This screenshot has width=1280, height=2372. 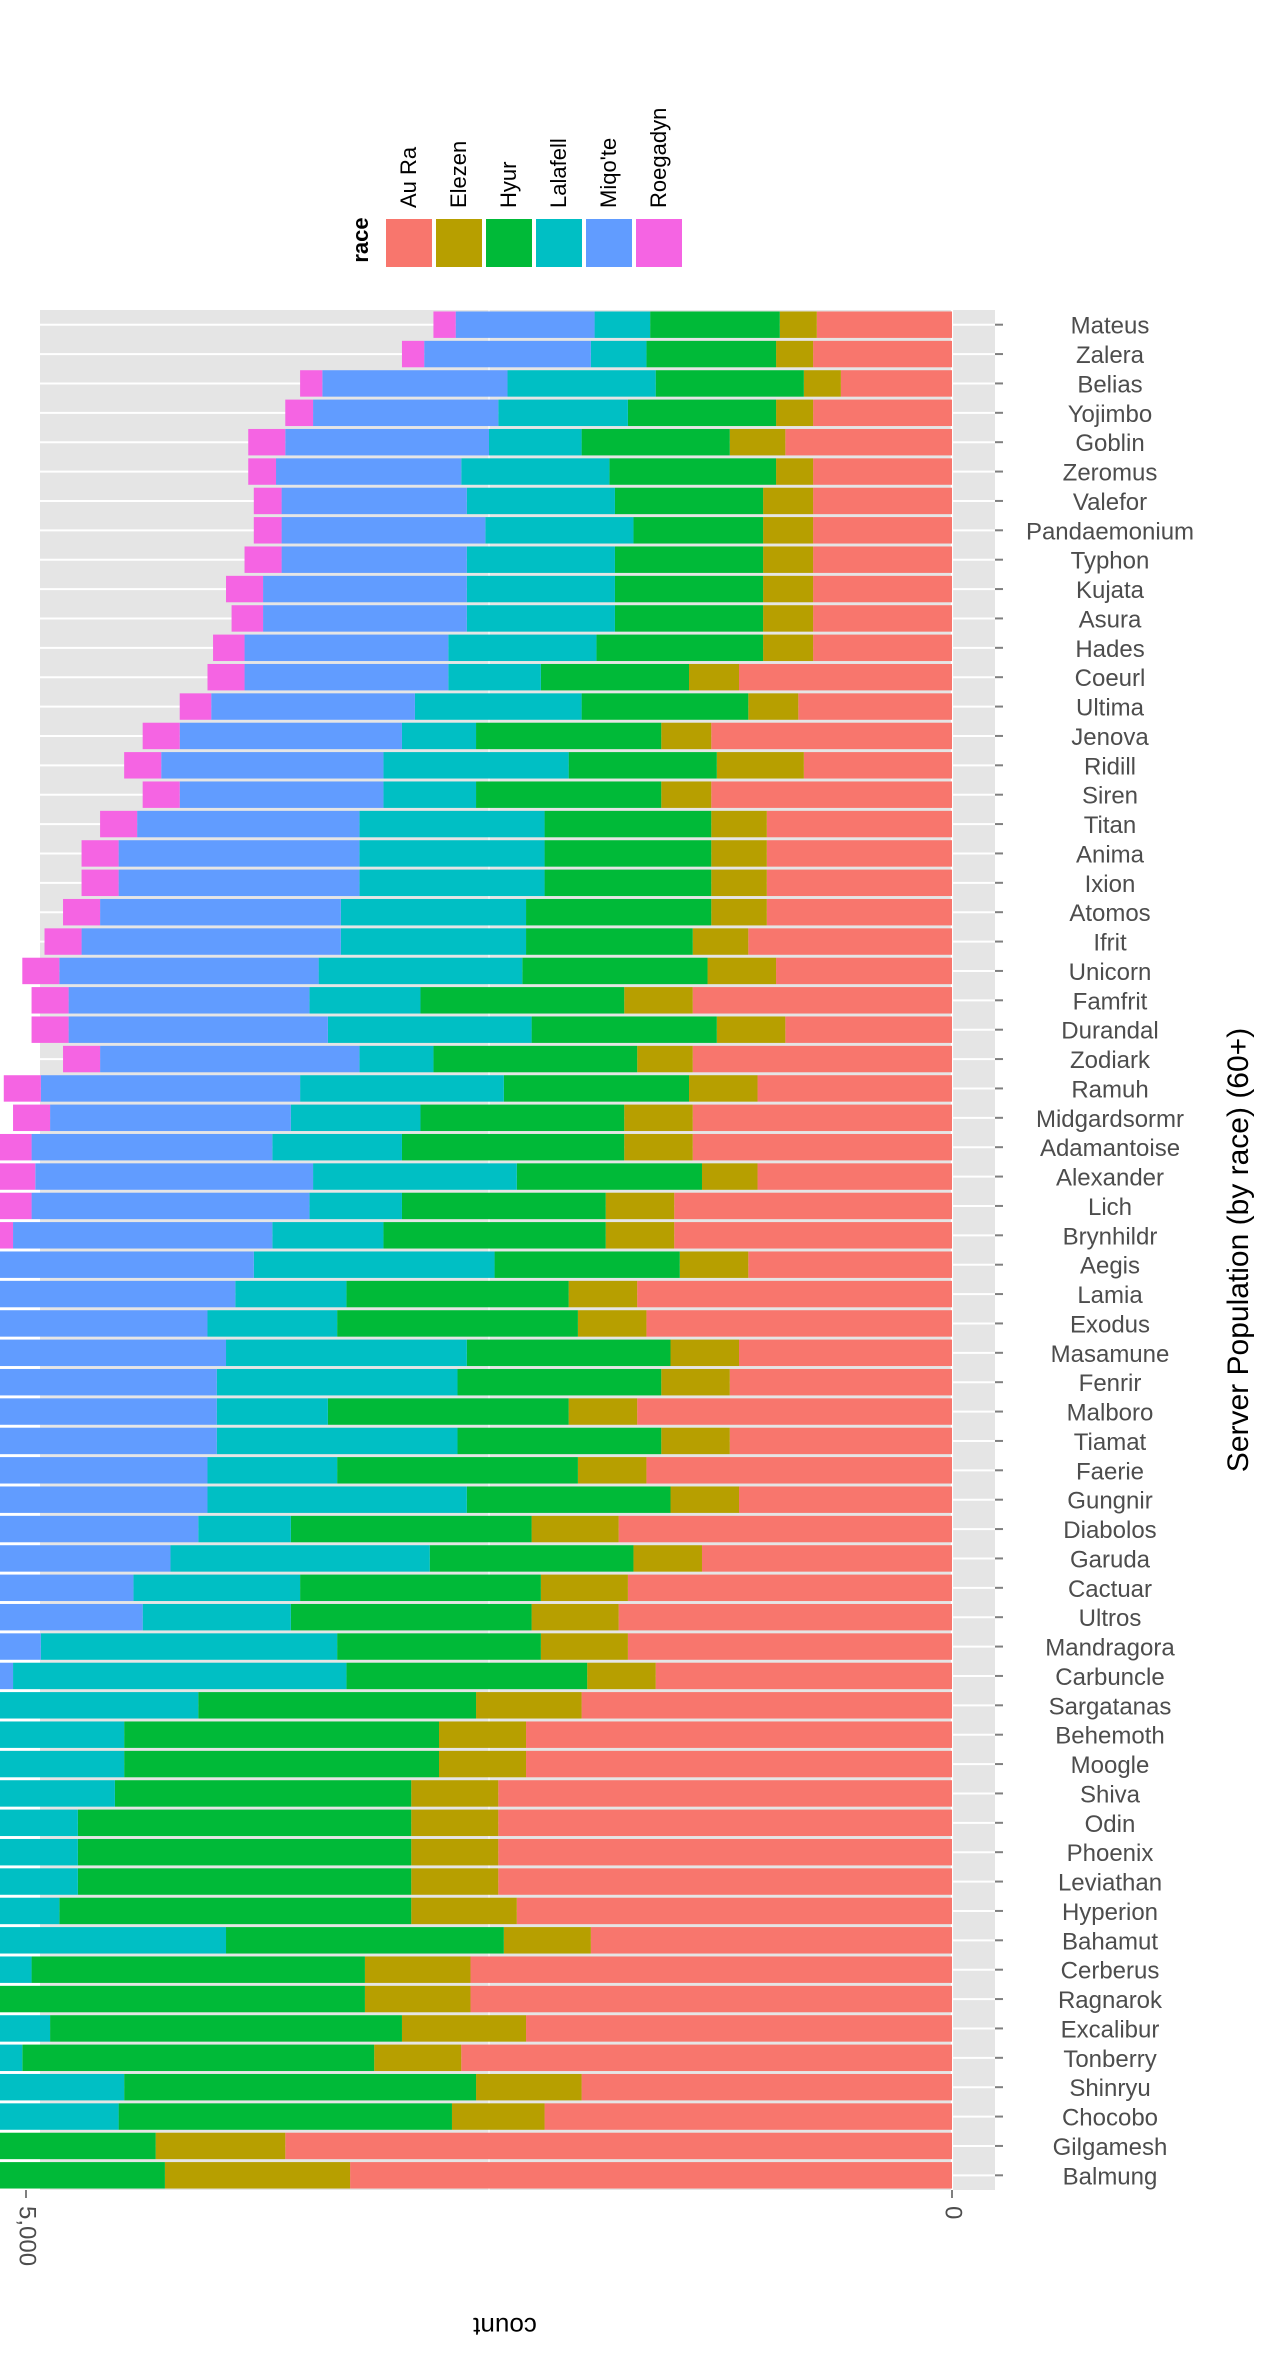 What do you see at coordinates (1109, 1736) in the screenshot?
I see `category-label: Behemoth` at bounding box center [1109, 1736].